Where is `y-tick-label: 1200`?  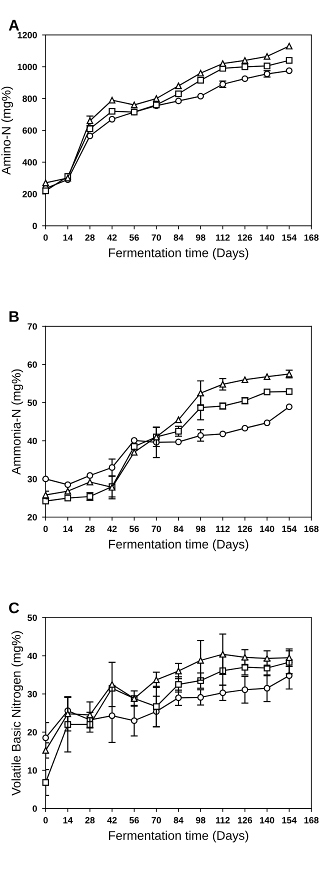 y-tick-label: 1200 is located at coordinates (27, 35).